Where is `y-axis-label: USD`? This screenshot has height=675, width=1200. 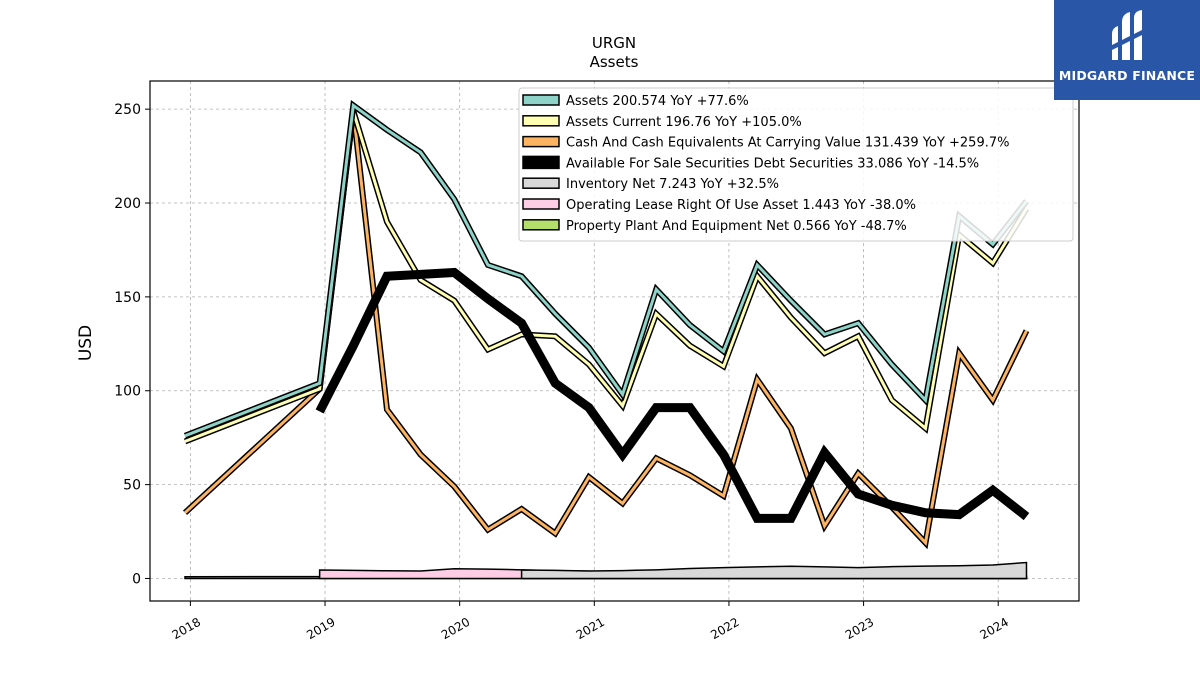 y-axis-label: USD is located at coordinates (86, 343).